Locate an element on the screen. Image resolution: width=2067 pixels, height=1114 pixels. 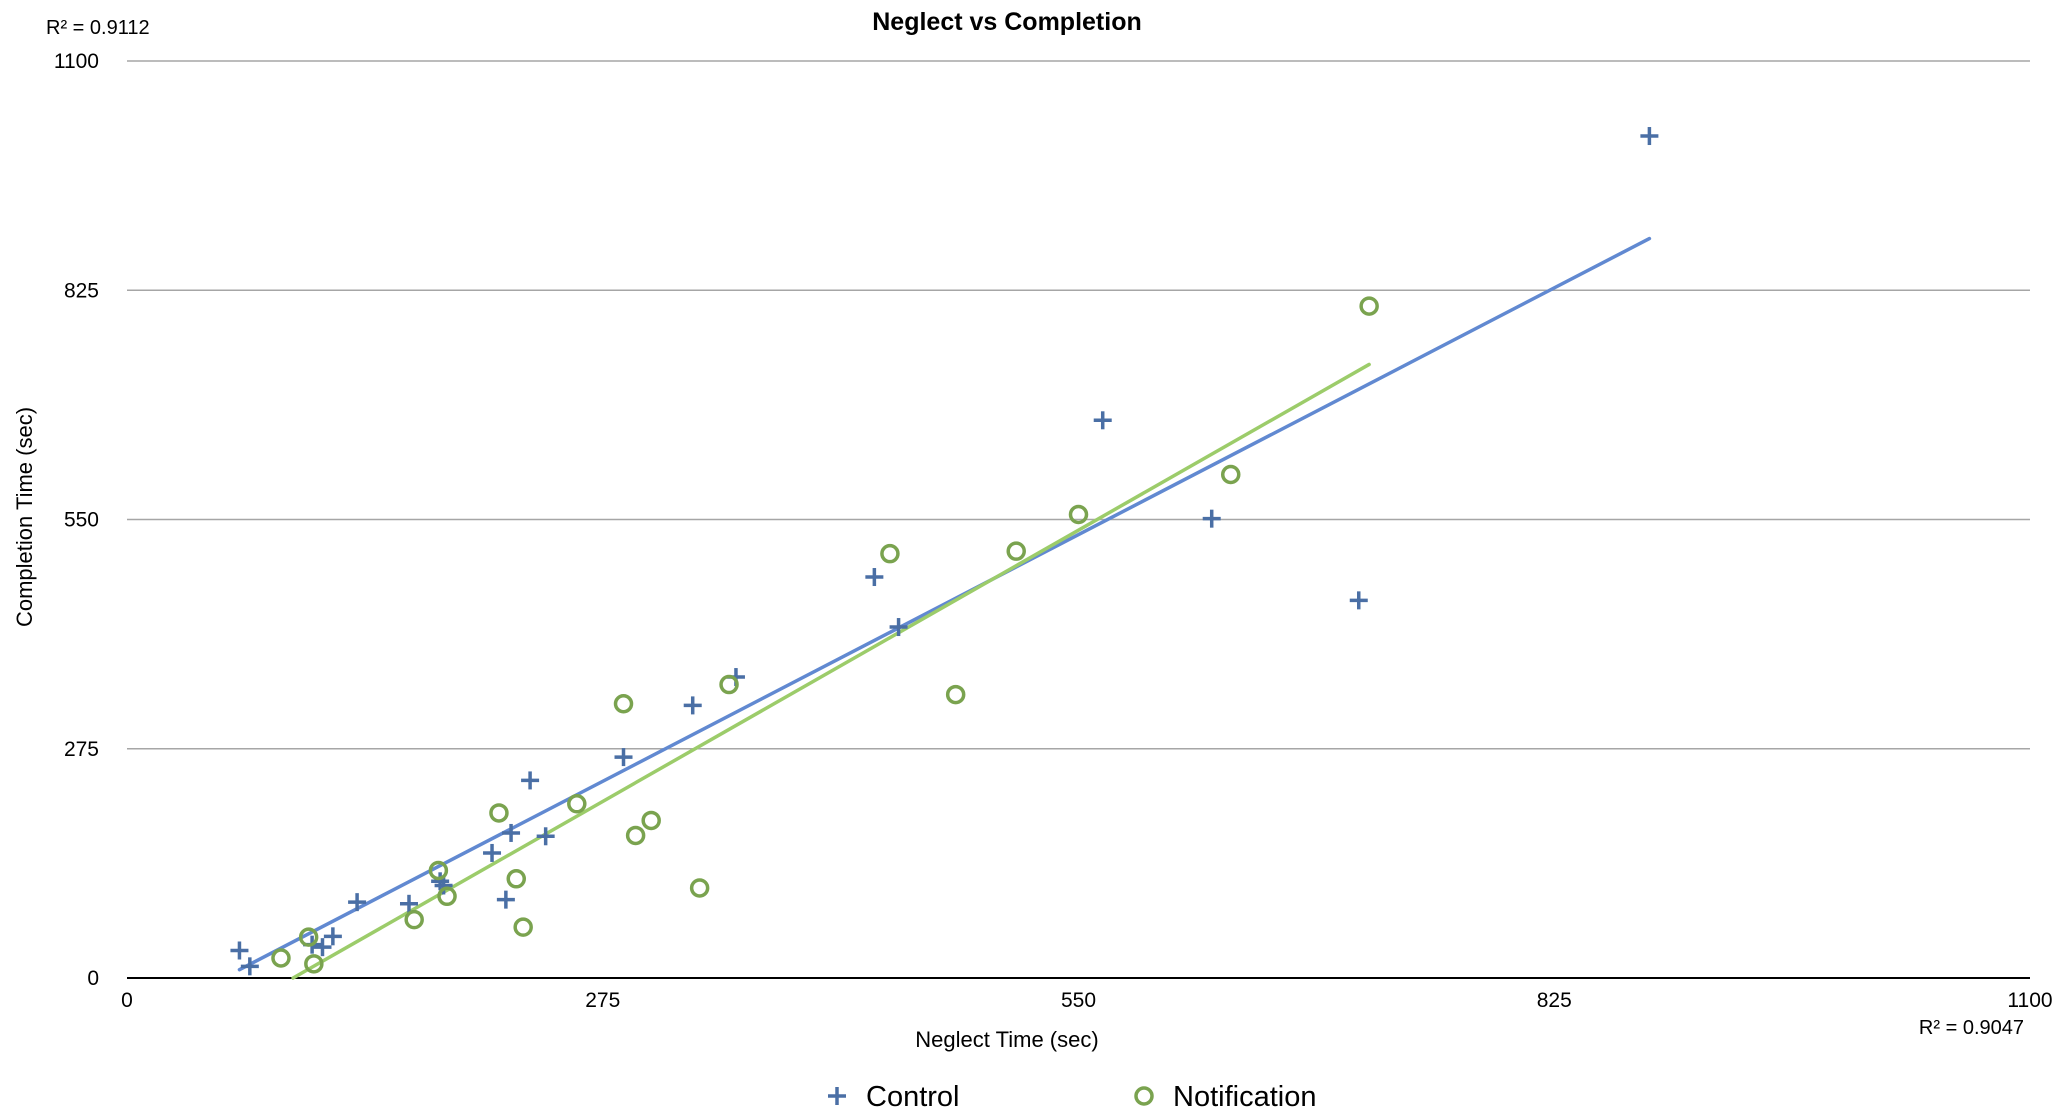
y-axis-ticks: 0 275 550 825 1100 is located at coordinates (76, 520).